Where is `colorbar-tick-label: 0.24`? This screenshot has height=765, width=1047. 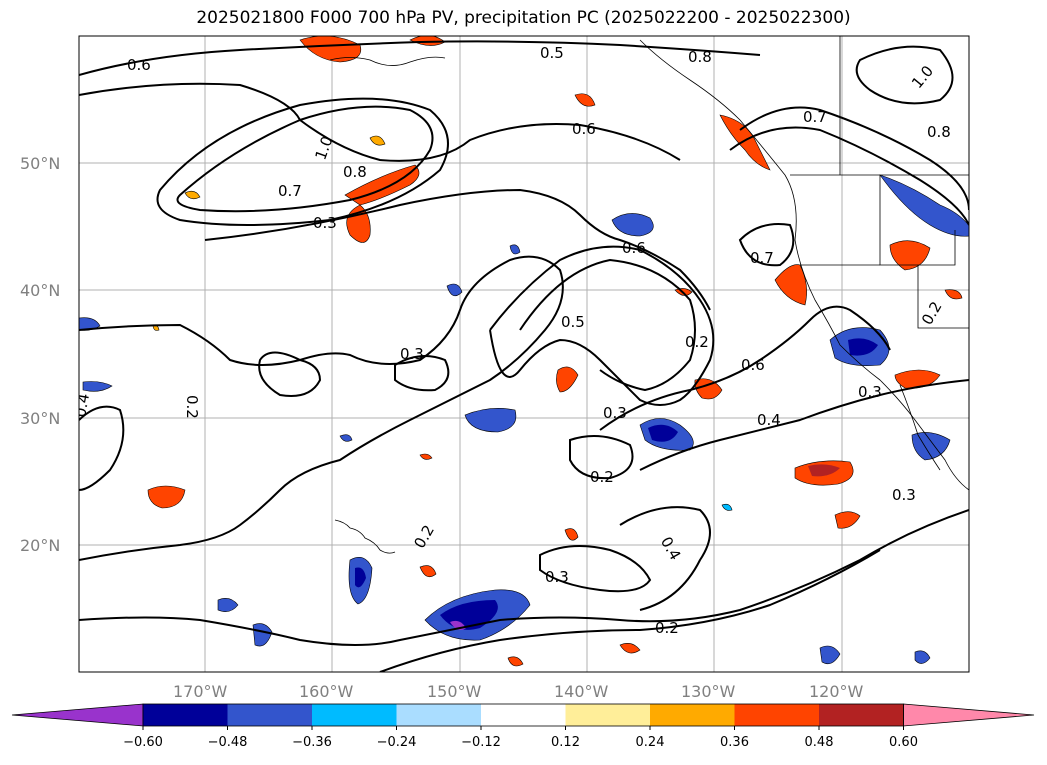
colorbar-tick-label: 0.24 is located at coordinates (650, 742).